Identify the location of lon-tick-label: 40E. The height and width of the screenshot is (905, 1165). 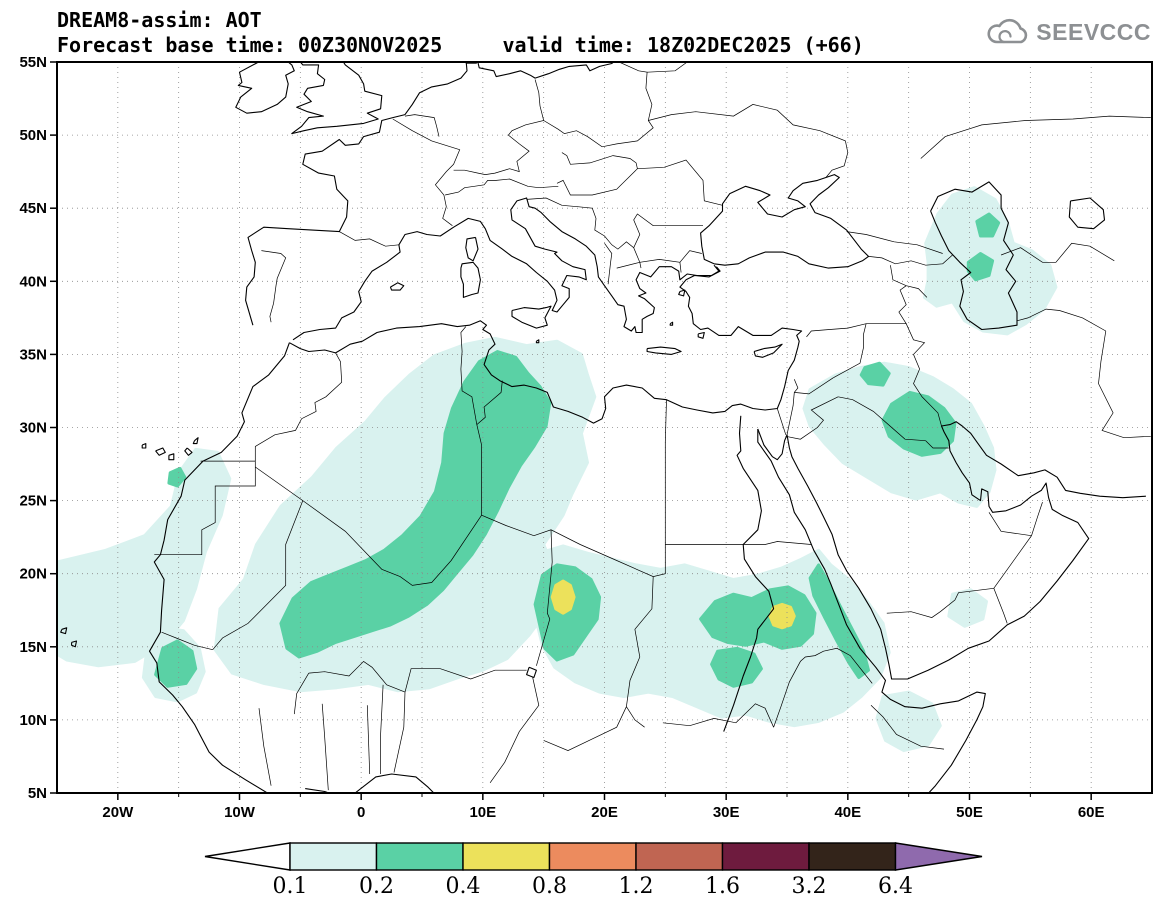
(847, 812).